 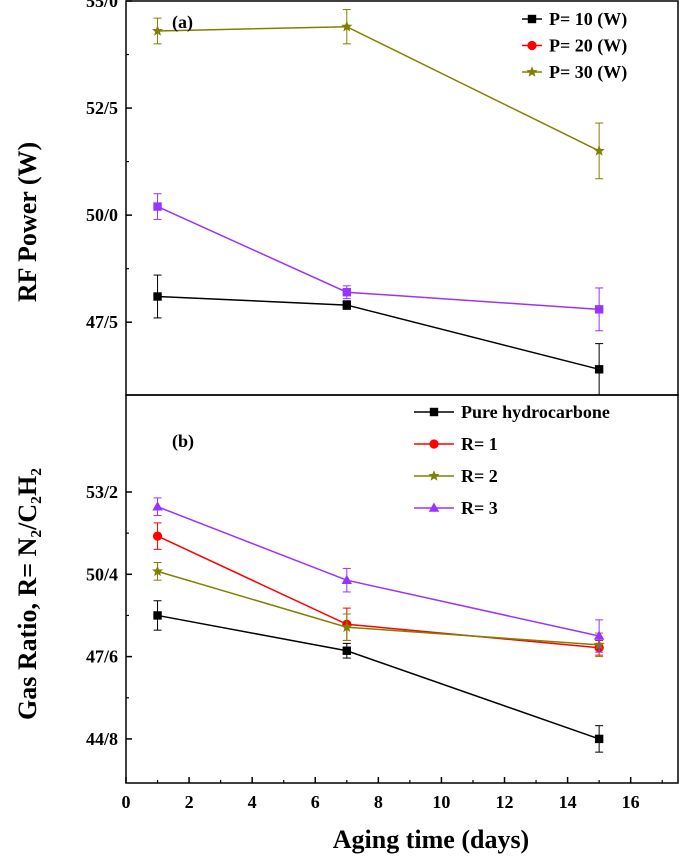 I want to click on a-y-tick-label: 55/0, so click(x=102, y=5).